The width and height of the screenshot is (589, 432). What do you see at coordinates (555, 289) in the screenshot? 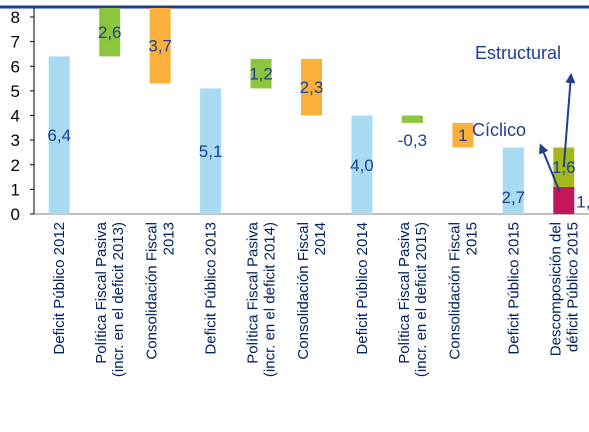
I see `category-label-line: Descomposición del` at bounding box center [555, 289].